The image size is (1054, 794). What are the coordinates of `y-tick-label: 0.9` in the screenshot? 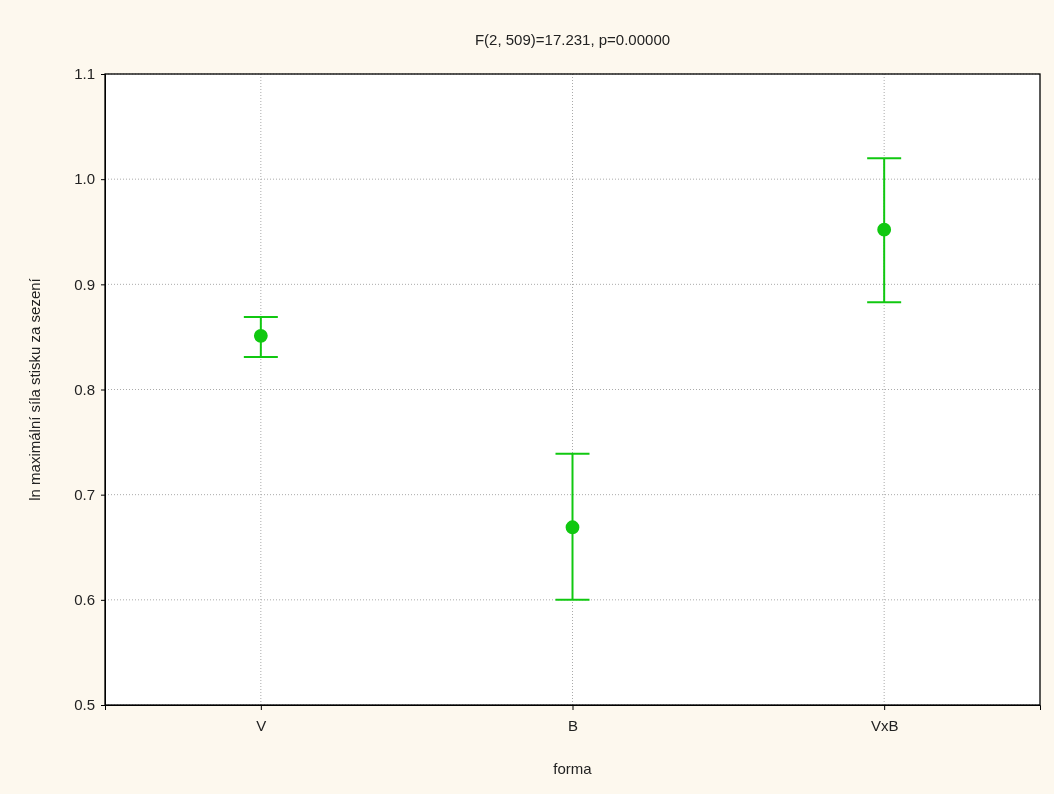 It's located at (84, 284).